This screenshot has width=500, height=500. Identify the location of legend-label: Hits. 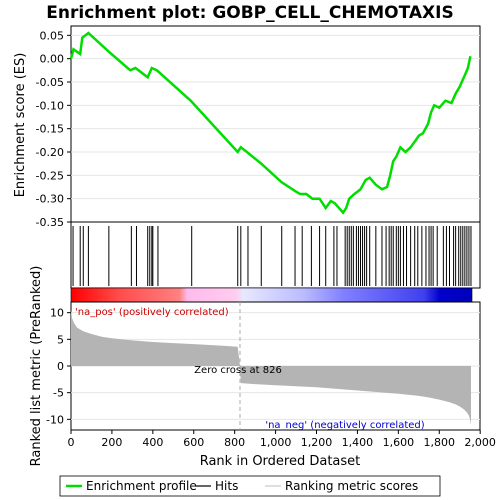
(226, 486).